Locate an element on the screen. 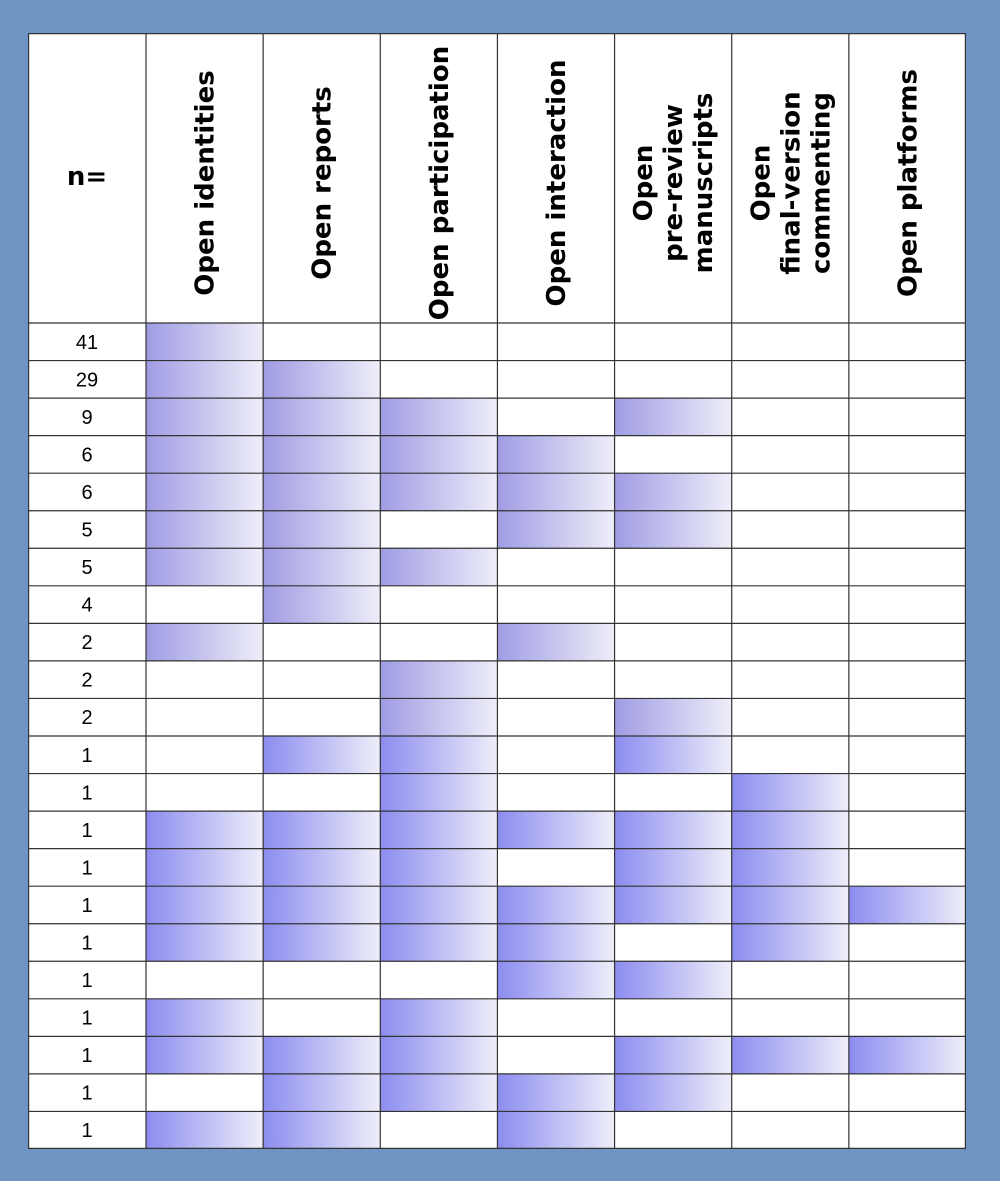 This screenshot has height=1181, width=1000. column-header-line: manuscripts is located at coordinates (704, 183).